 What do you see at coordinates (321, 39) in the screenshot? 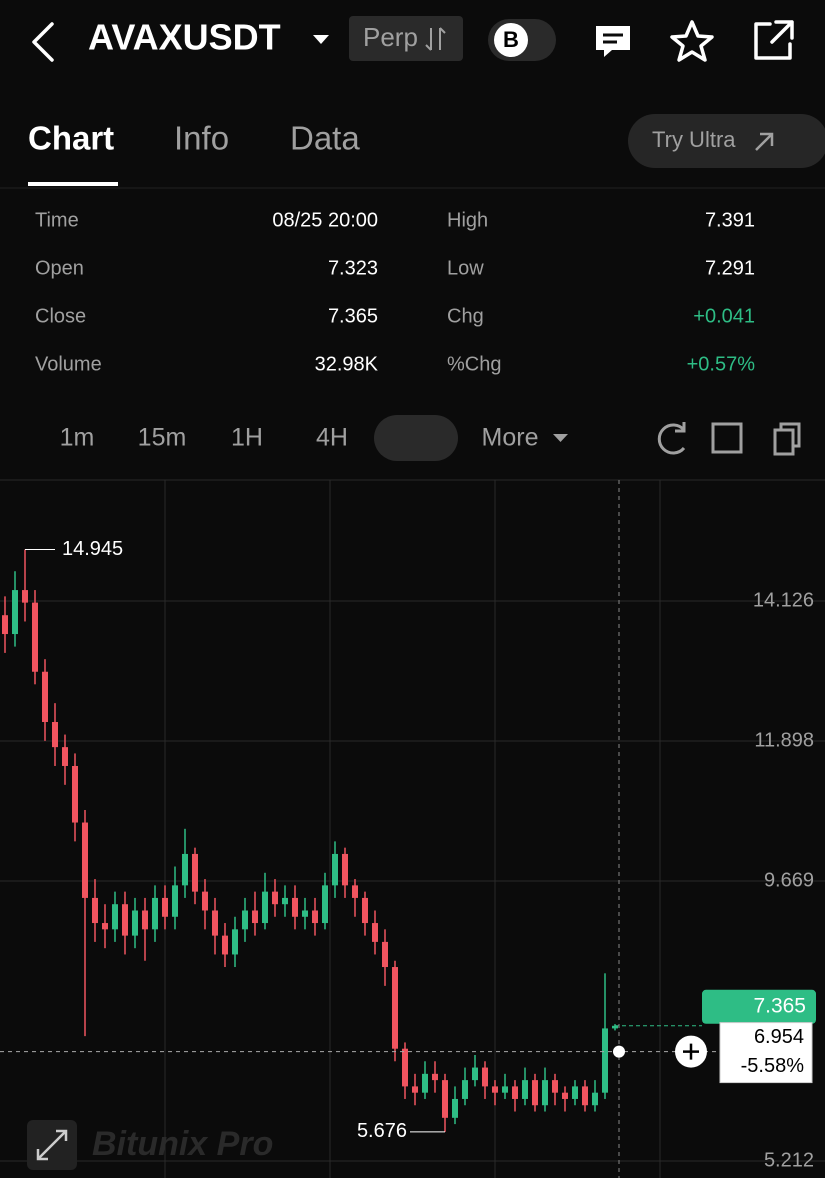
I see `dropdown-icon` at bounding box center [321, 39].